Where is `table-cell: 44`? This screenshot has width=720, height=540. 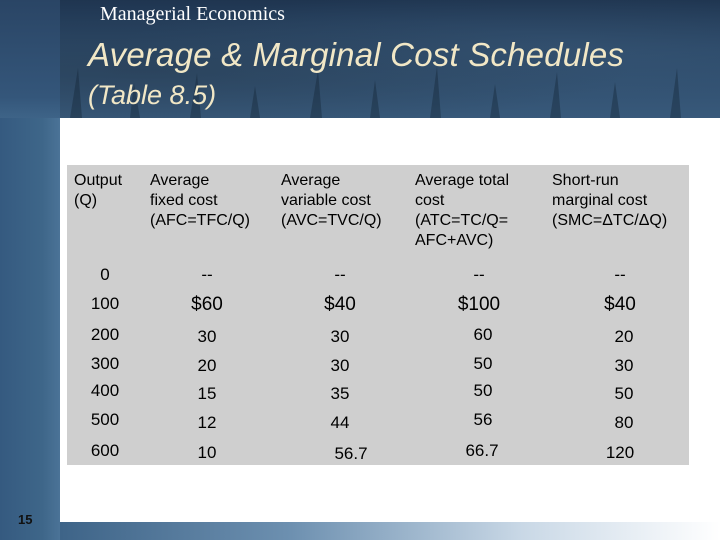 table-cell: 44 is located at coordinates (340, 422).